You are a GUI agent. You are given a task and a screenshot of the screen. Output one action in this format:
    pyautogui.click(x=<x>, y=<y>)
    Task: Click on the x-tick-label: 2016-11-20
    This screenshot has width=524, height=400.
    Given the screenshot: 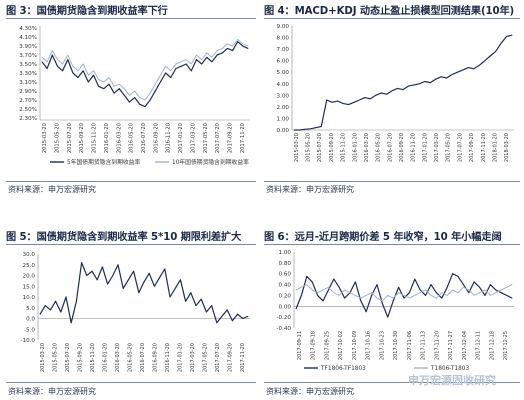 What is the action you would take?
    pyautogui.click(x=169, y=138)
    